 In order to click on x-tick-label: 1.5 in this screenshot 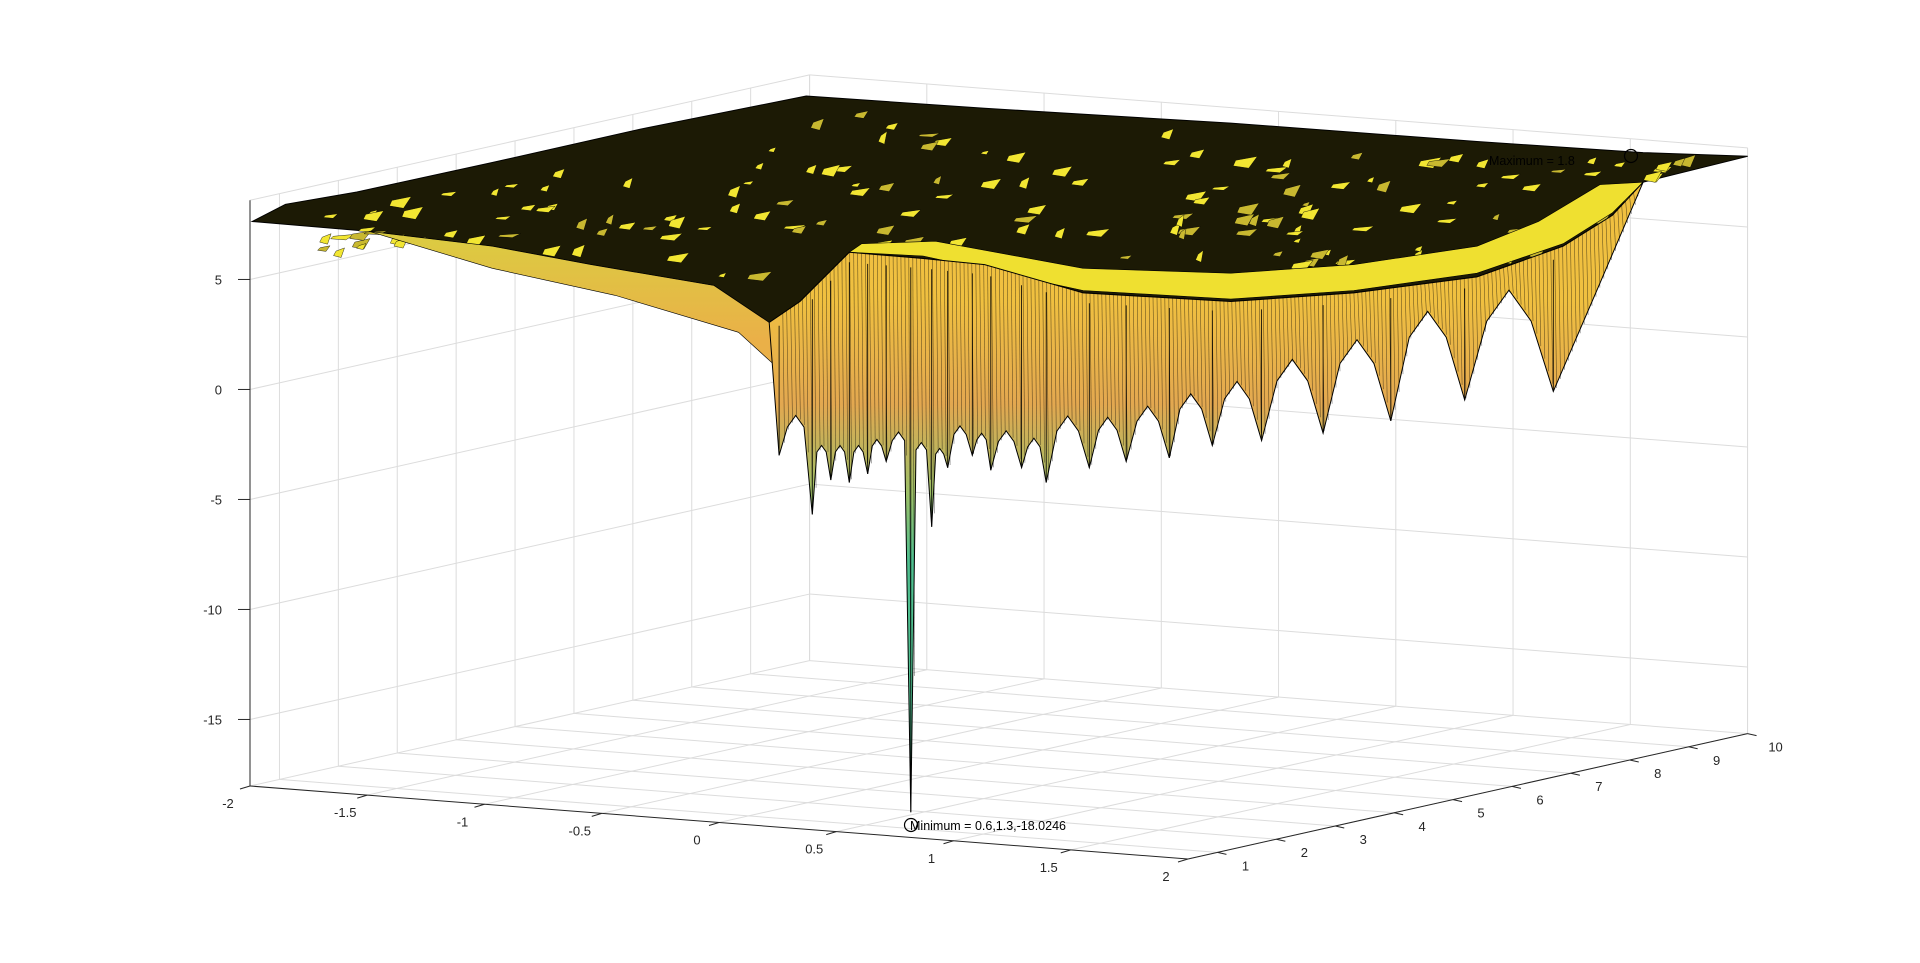, I will do `click(1049, 867)`.